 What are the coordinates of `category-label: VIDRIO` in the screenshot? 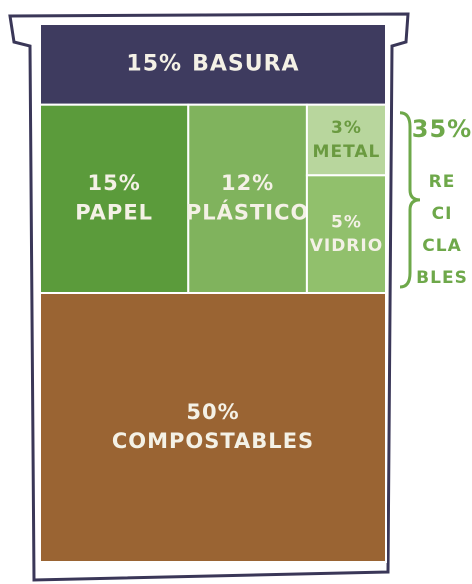 It's located at (346, 246).